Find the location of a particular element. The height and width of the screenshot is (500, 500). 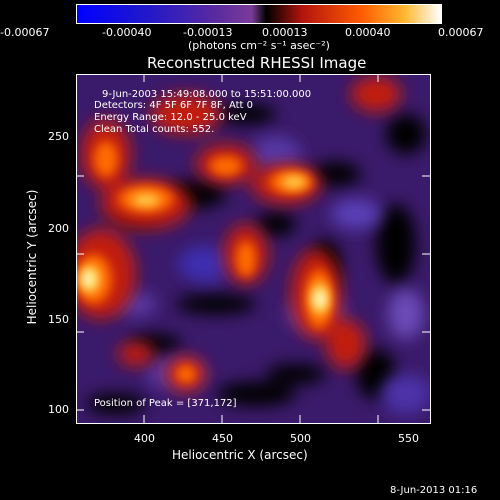

x-tick-550: 550 is located at coordinates (408, 438).